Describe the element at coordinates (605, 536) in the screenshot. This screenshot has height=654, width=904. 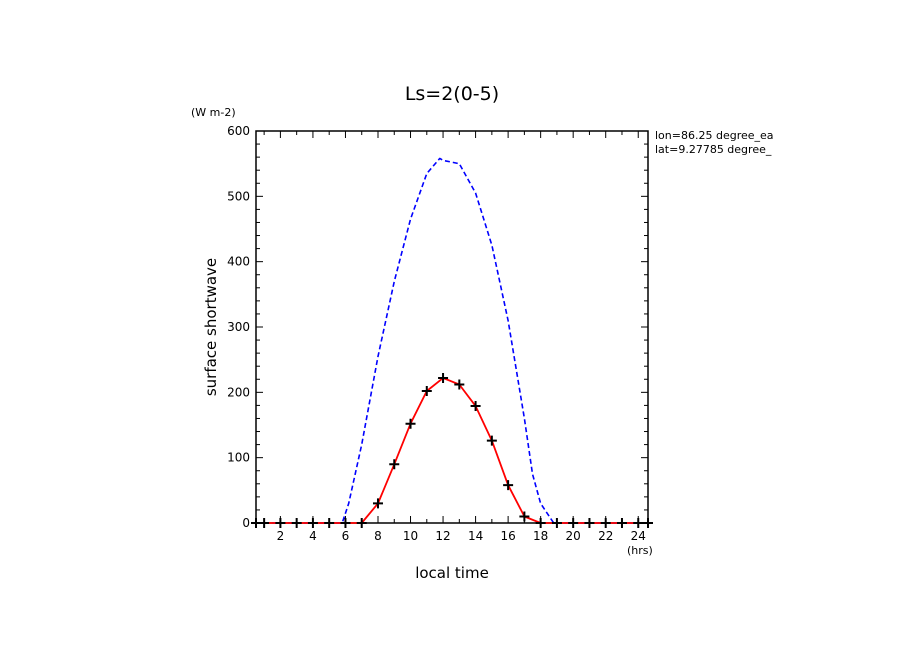
I see `x-tick-label: 22` at that location.